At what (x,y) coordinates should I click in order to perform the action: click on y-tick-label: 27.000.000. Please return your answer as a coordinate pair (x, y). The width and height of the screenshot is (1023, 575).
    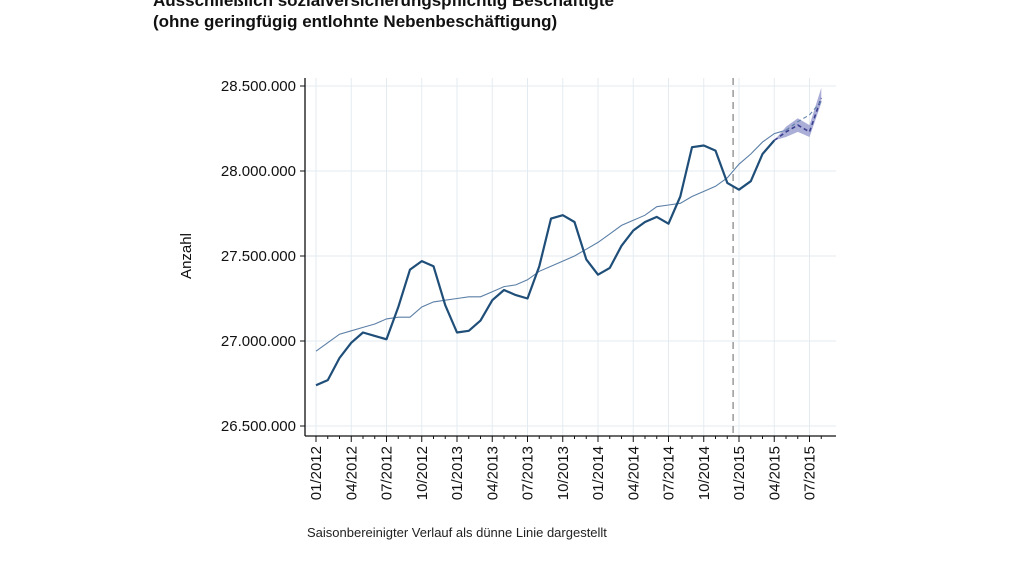
    Looking at the image, I should click on (258, 341).